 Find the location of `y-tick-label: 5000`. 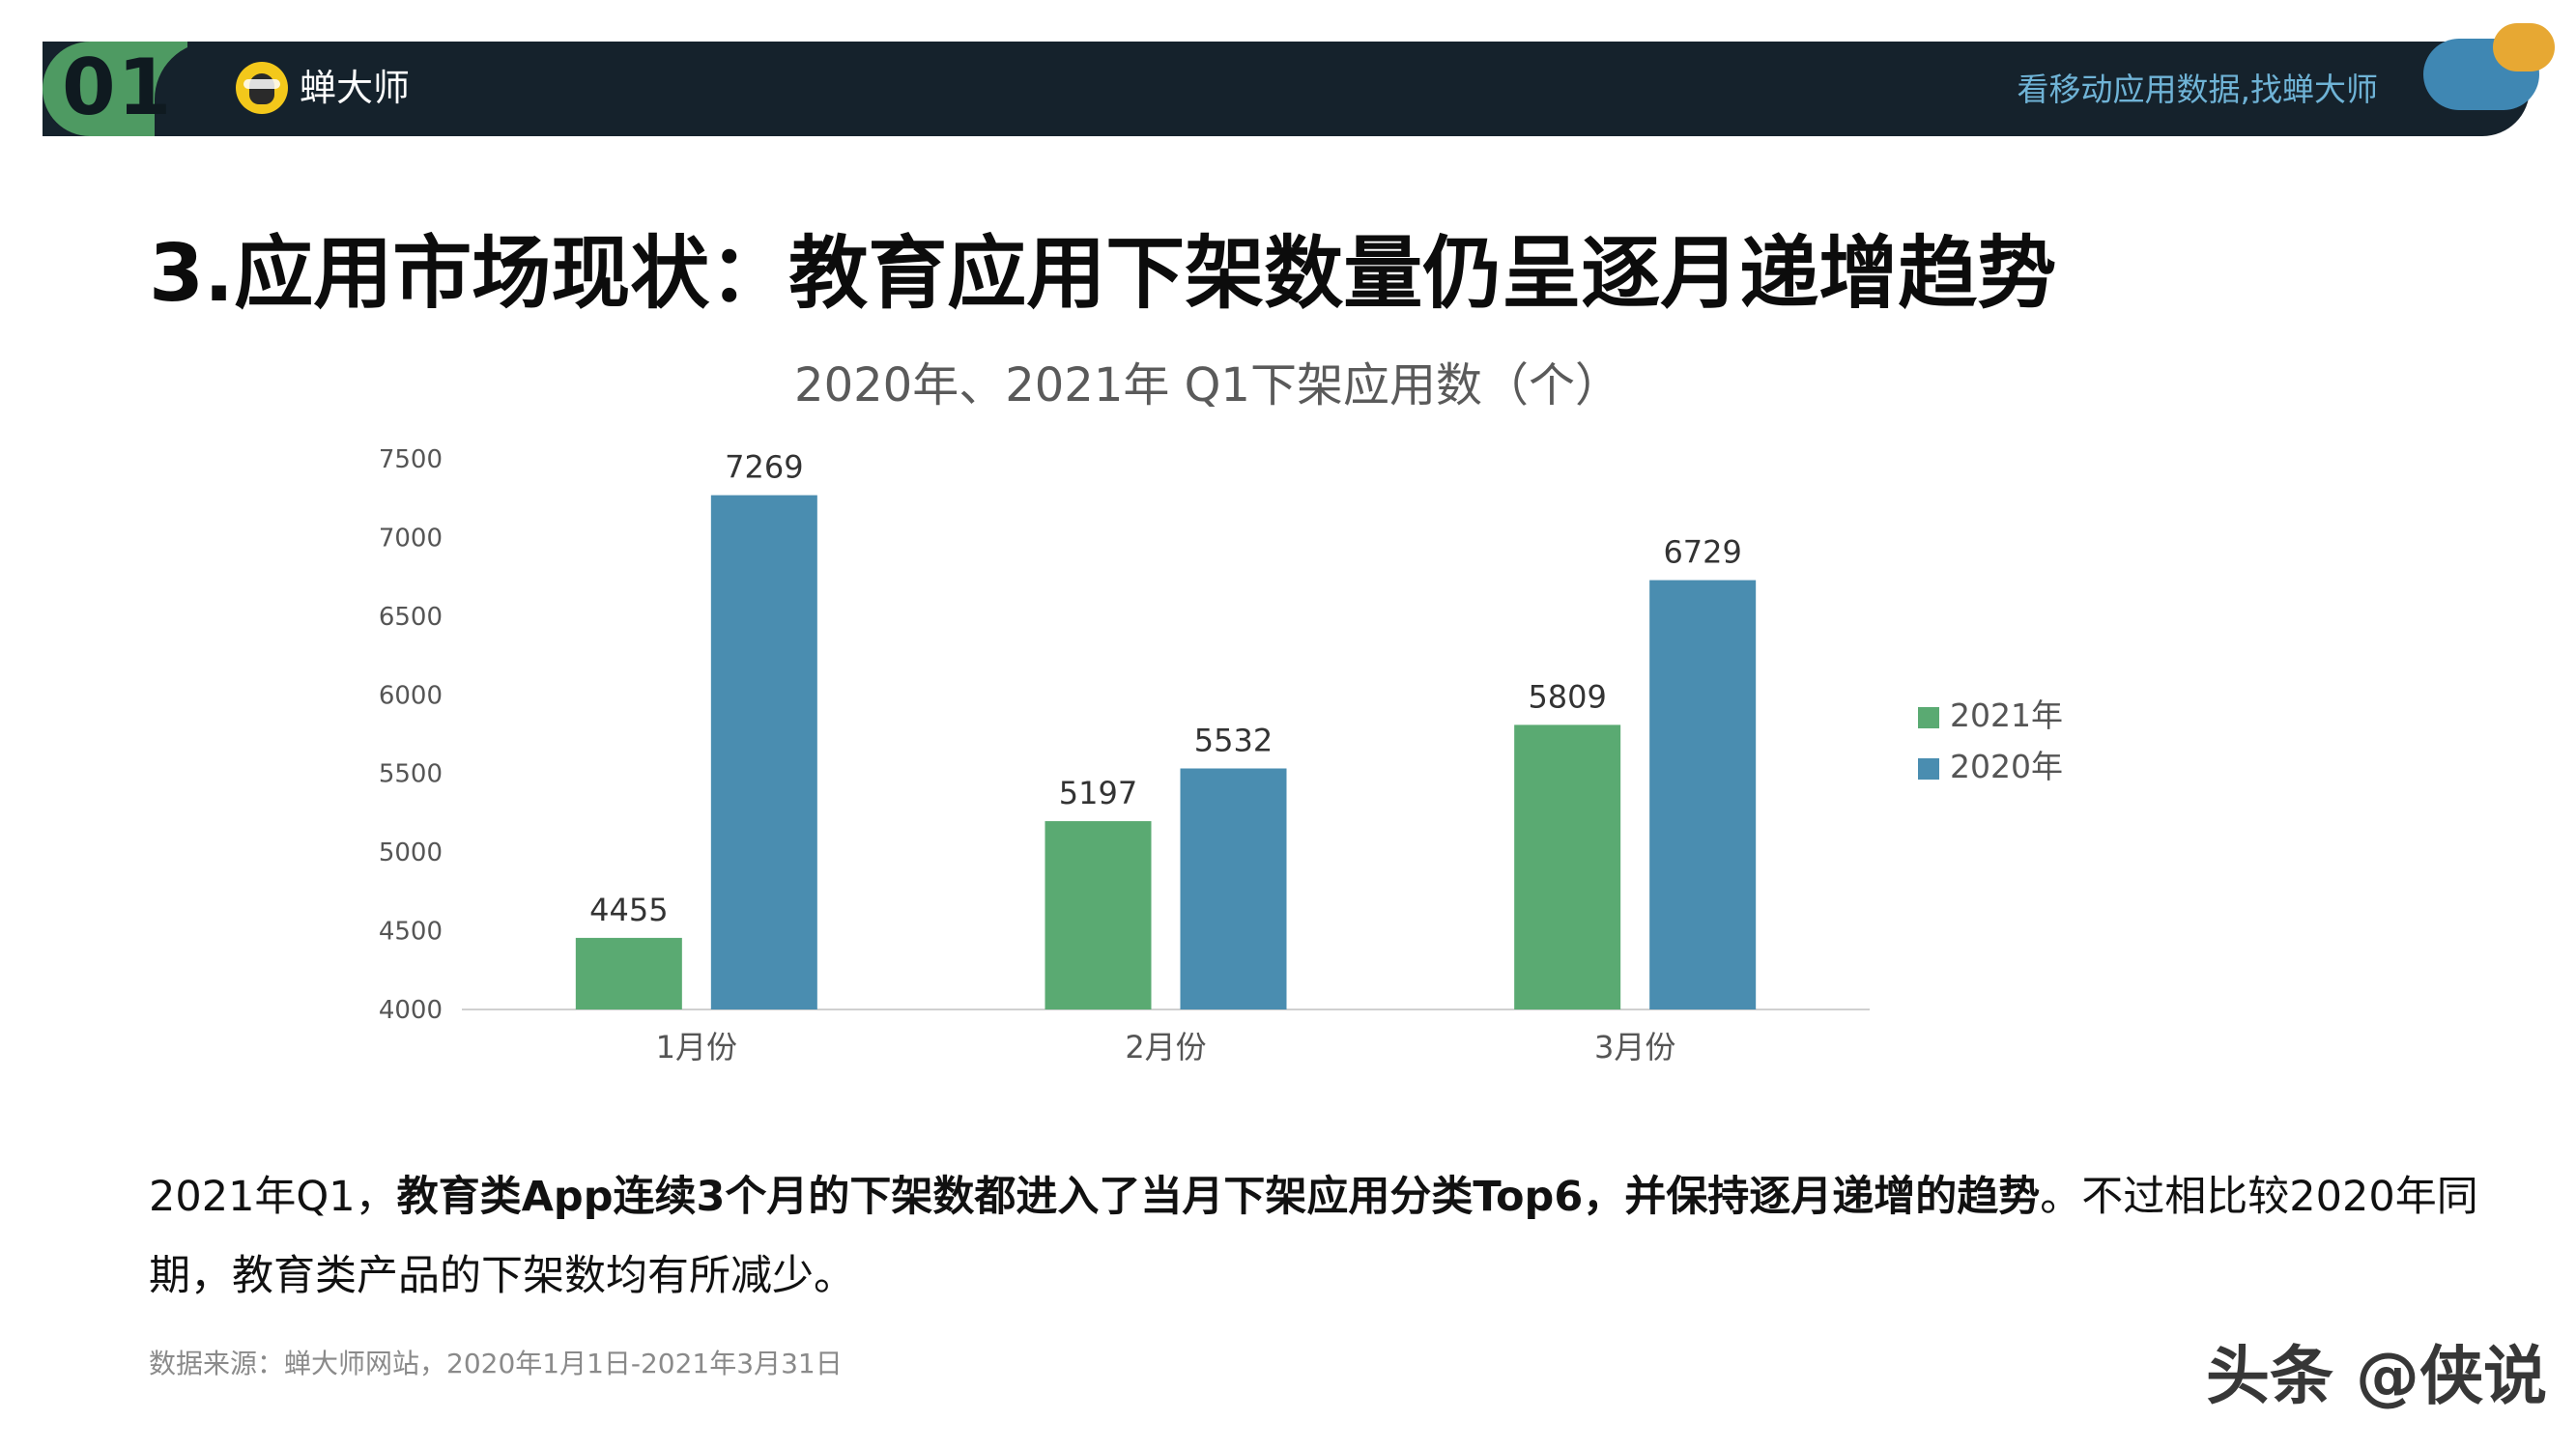

y-tick-label: 5000 is located at coordinates (411, 852).